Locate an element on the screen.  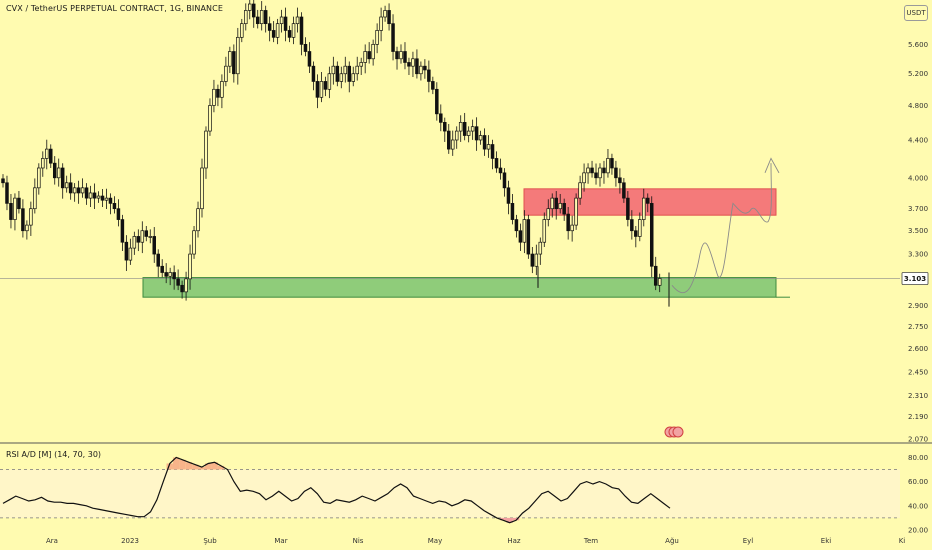
time-axis-label: Haz is located at coordinates (514, 541).